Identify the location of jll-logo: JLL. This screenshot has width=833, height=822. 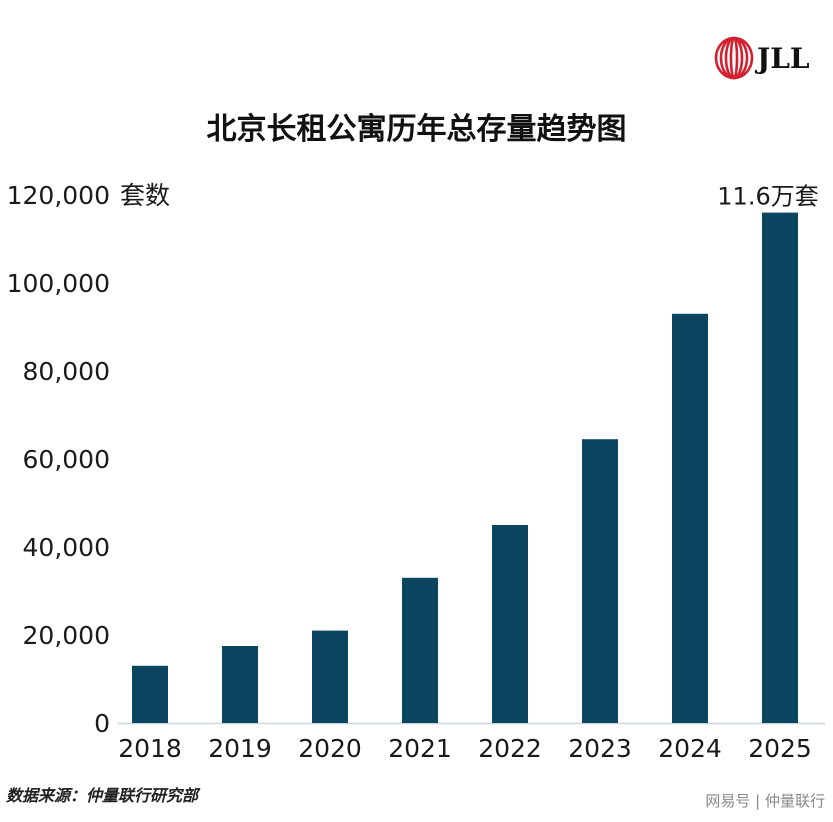
(762, 58).